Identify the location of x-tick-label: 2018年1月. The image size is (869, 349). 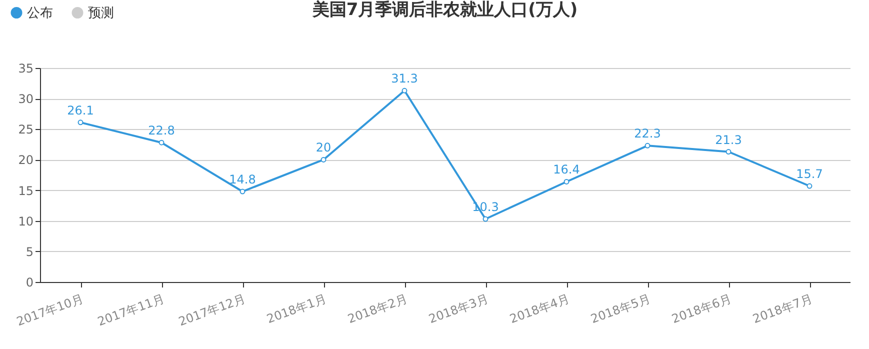
(296, 309).